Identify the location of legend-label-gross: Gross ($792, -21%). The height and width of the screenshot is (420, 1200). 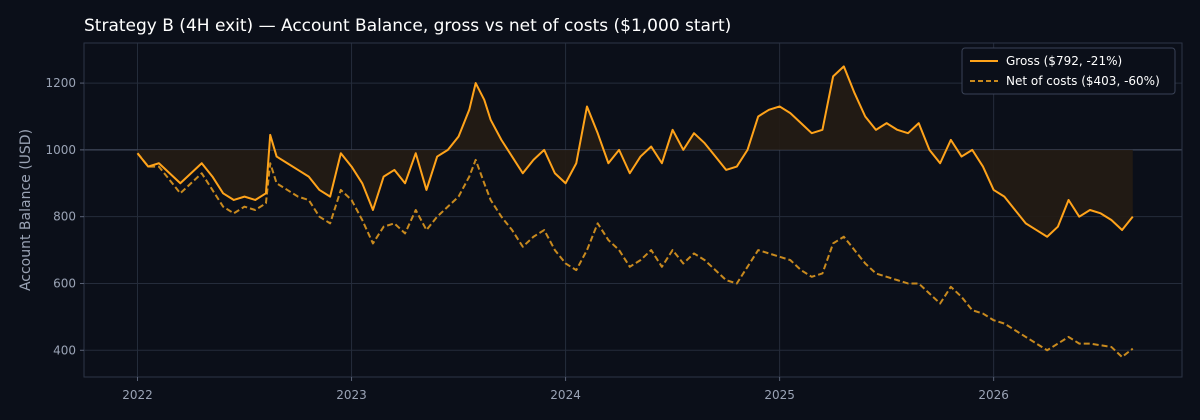
(1064, 61).